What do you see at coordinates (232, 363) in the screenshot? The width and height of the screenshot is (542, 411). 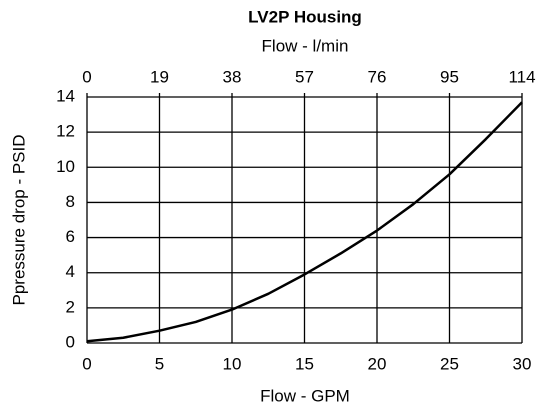 I see `x-tick-label: 10` at bounding box center [232, 363].